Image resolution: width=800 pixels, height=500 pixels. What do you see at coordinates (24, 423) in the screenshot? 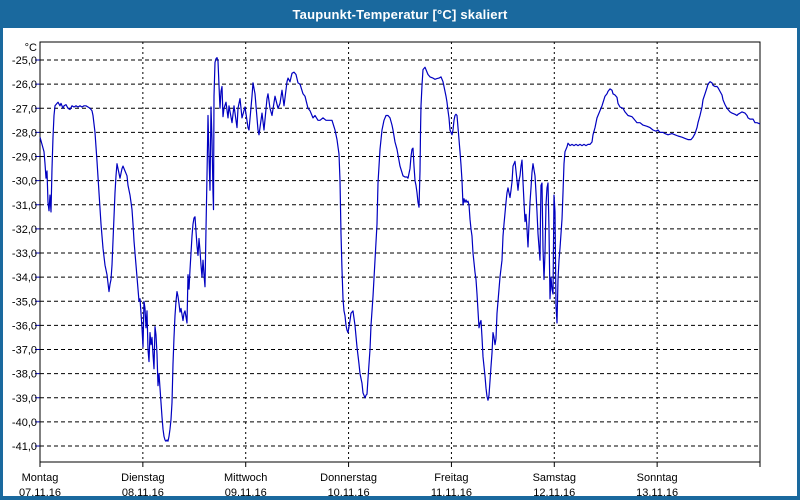
I see `y-axis-label: -40,0` at bounding box center [24, 423].